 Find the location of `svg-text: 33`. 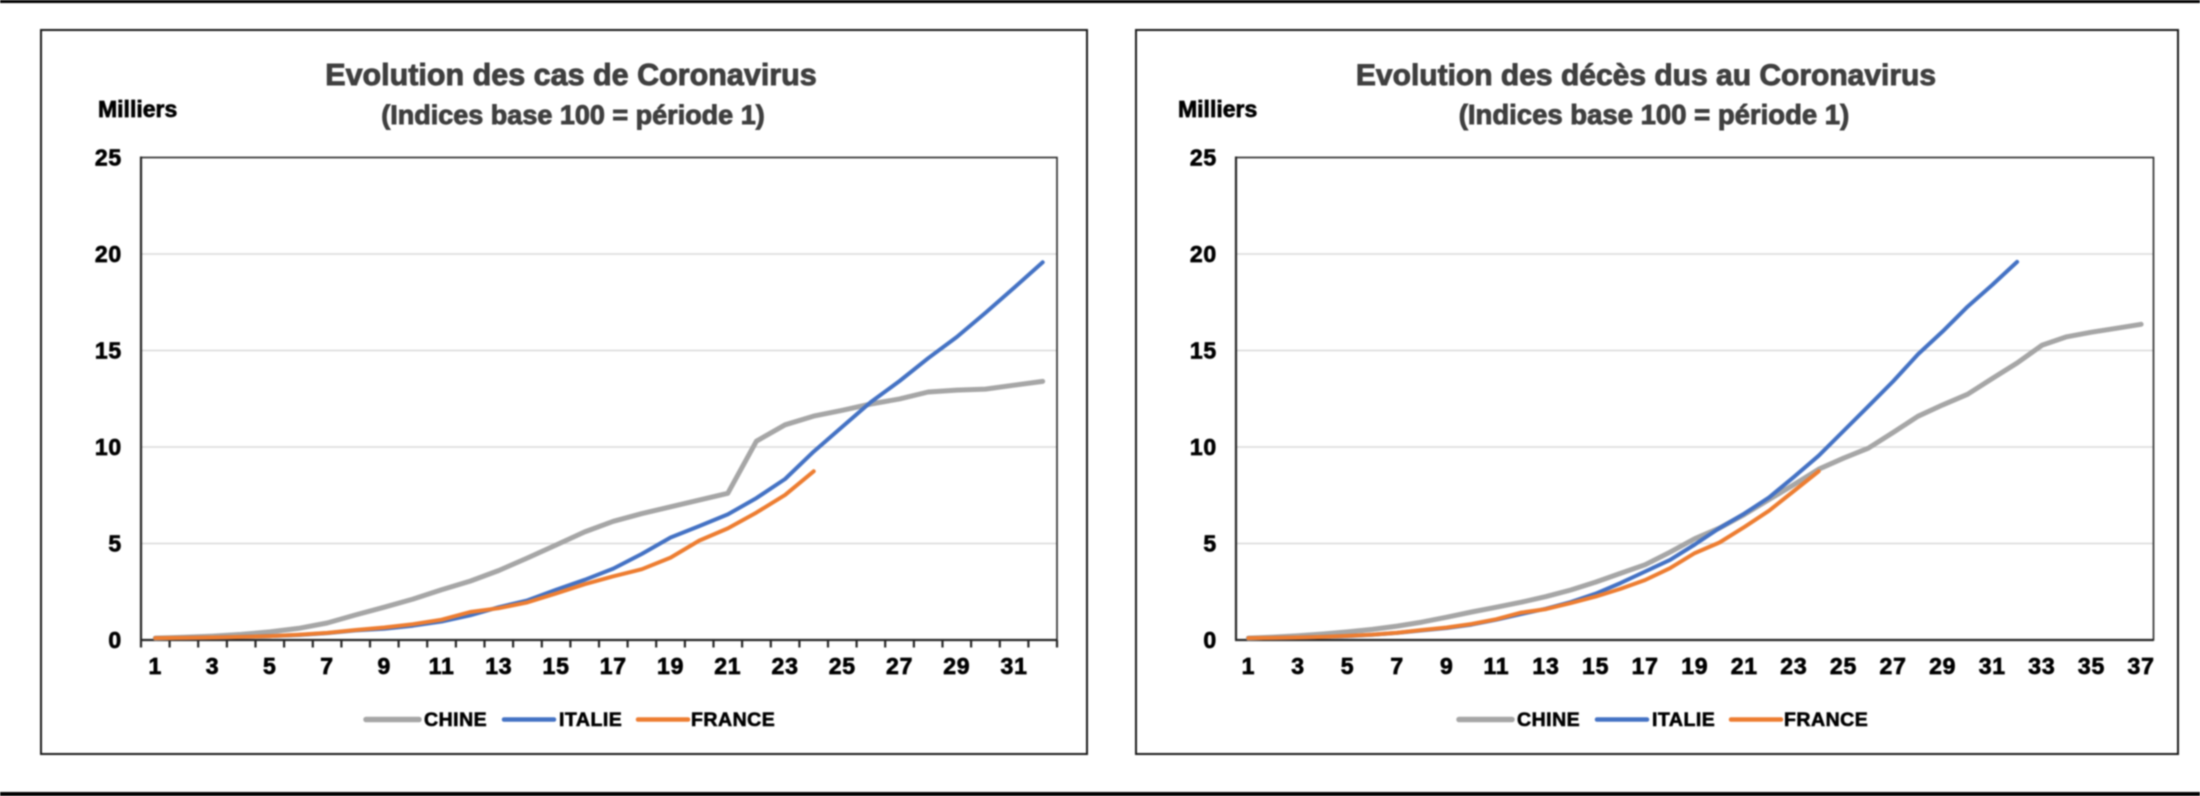

svg-text: 33 is located at coordinates (2041, 666).